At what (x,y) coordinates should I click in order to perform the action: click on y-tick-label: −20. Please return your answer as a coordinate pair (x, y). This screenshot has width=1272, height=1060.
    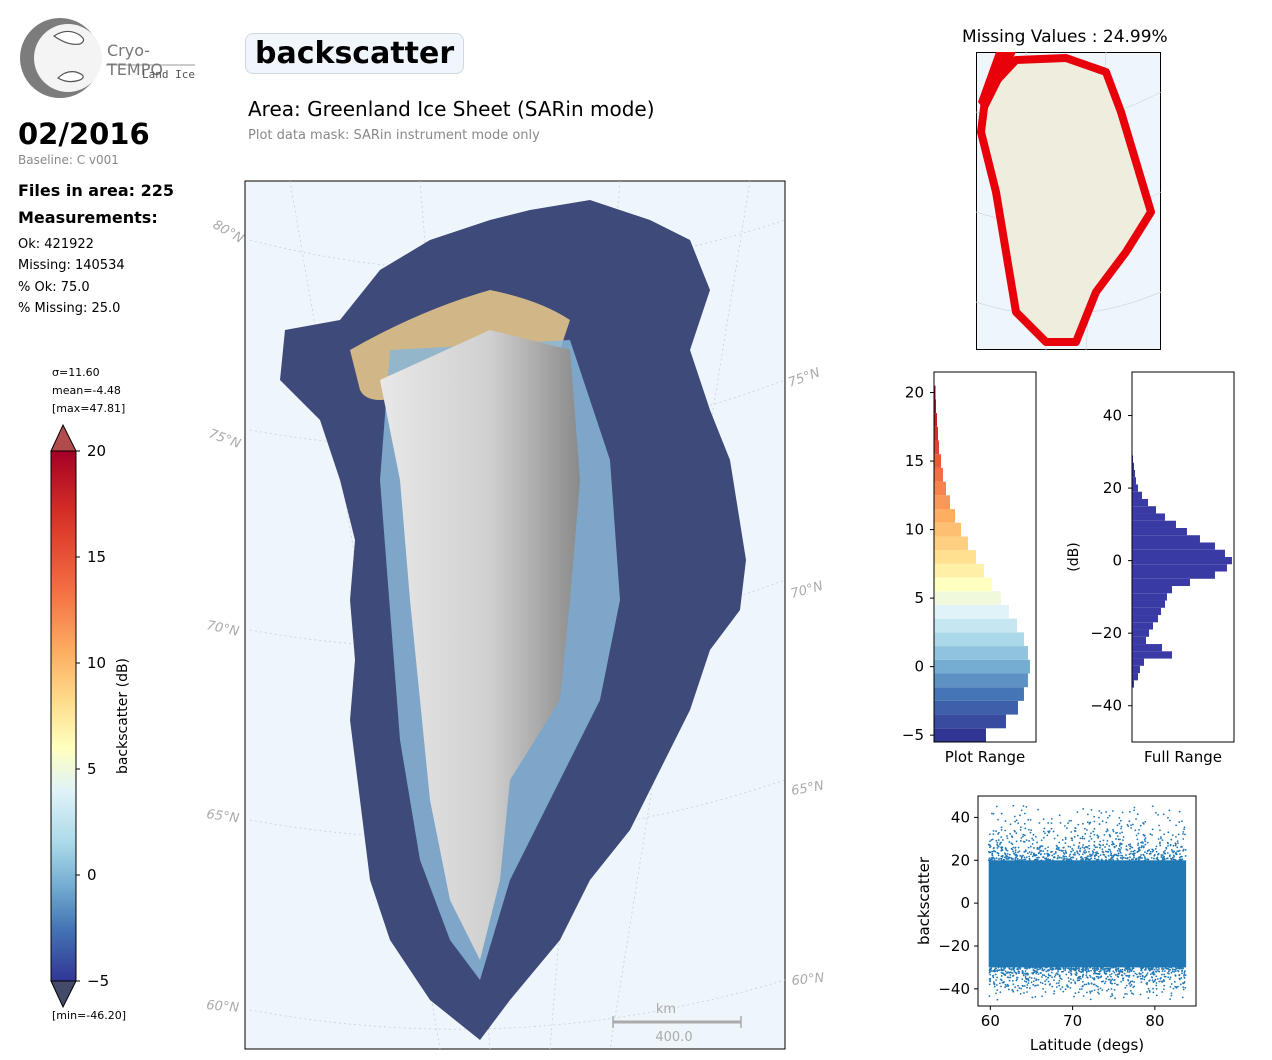
    Looking at the image, I should click on (1106, 633).